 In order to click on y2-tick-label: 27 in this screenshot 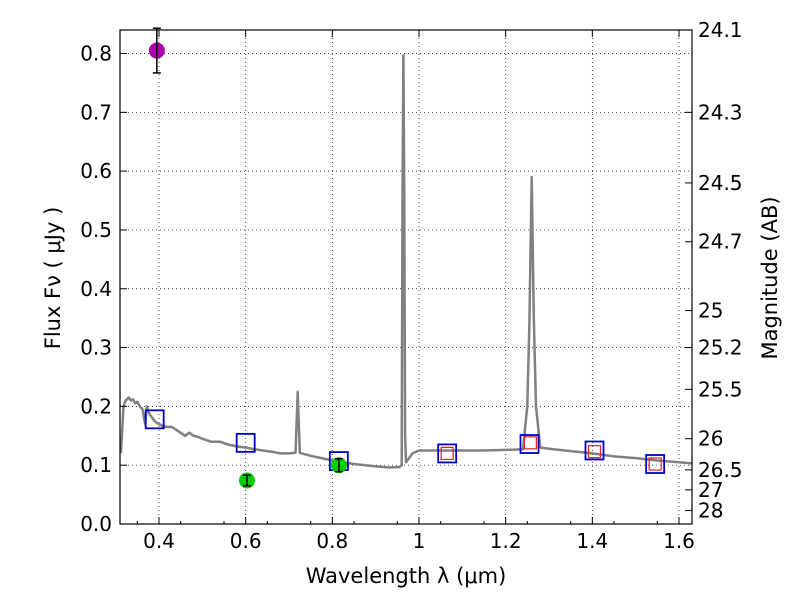, I will do `click(710, 490)`.